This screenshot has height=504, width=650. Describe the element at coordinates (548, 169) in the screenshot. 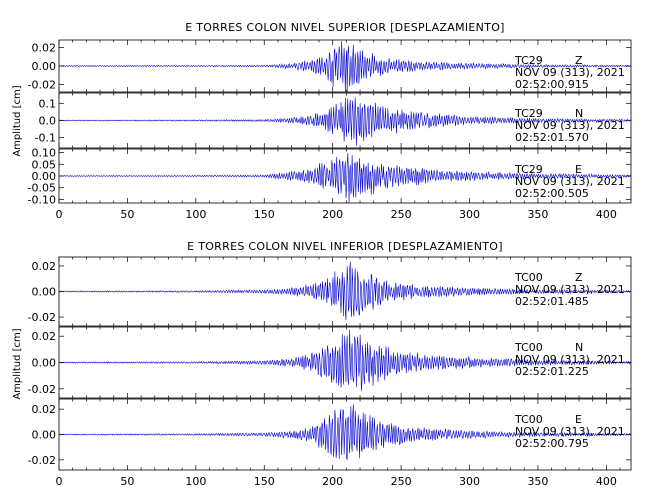

I see `station-label: TC29 E` at that location.